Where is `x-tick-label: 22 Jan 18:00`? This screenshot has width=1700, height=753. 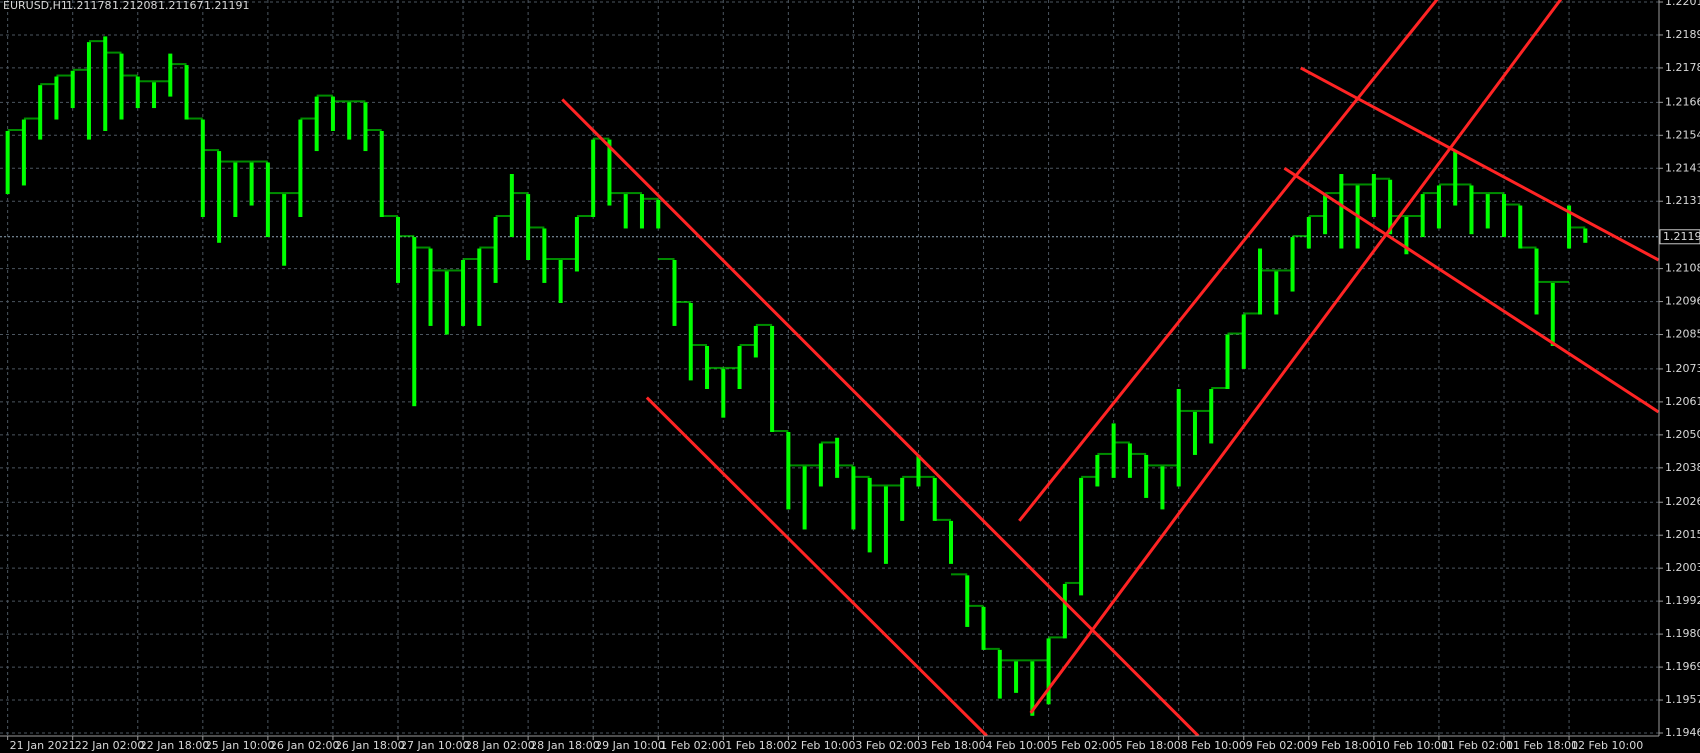
x-tick-label: 22 Jan 18:00 is located at coordinates (175, 745).